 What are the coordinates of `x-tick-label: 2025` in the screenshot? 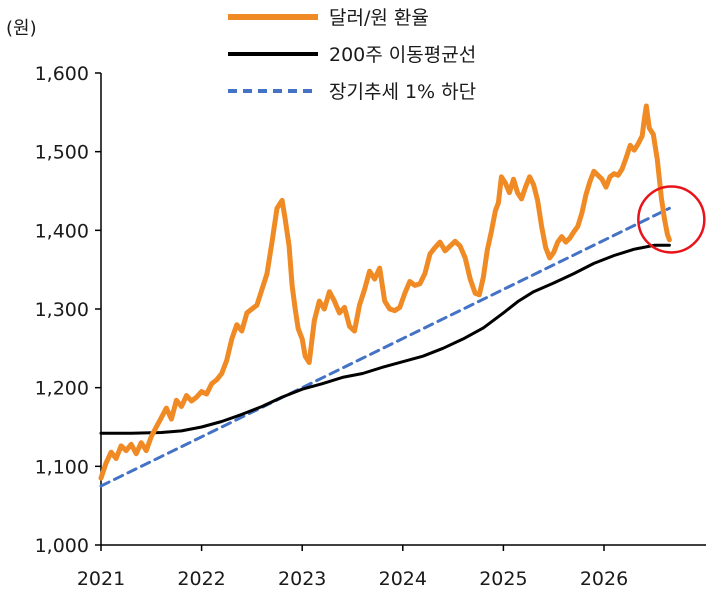 It's located at (503, 579).